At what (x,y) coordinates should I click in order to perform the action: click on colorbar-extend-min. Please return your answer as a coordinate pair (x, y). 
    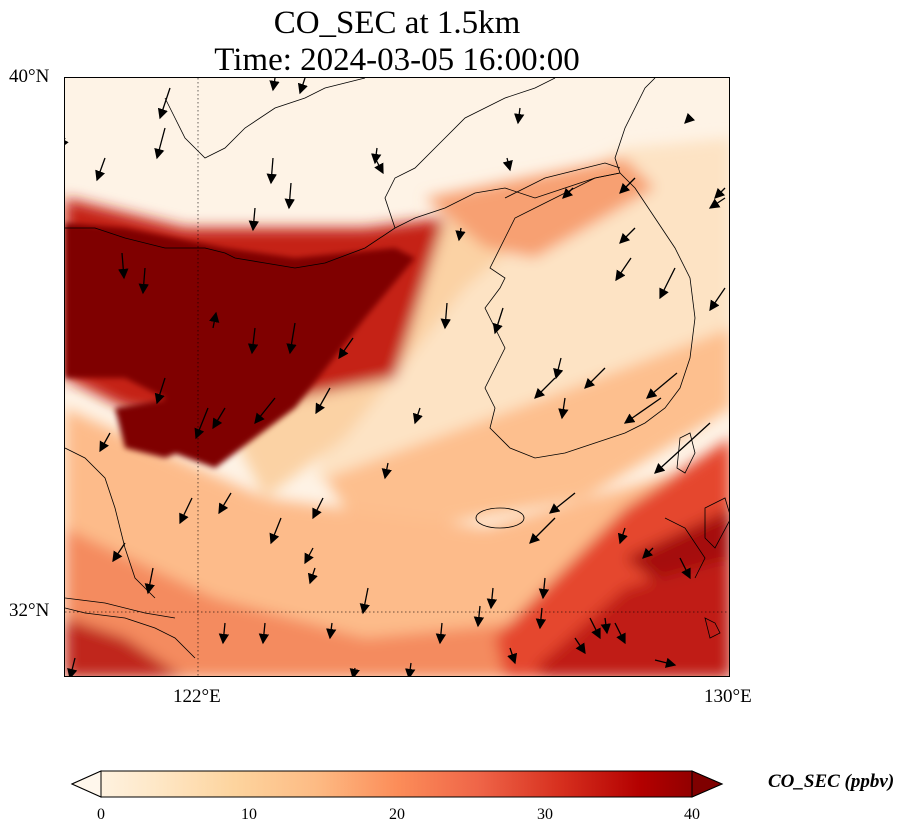
    Looking at the image, I should click on (86, 784).